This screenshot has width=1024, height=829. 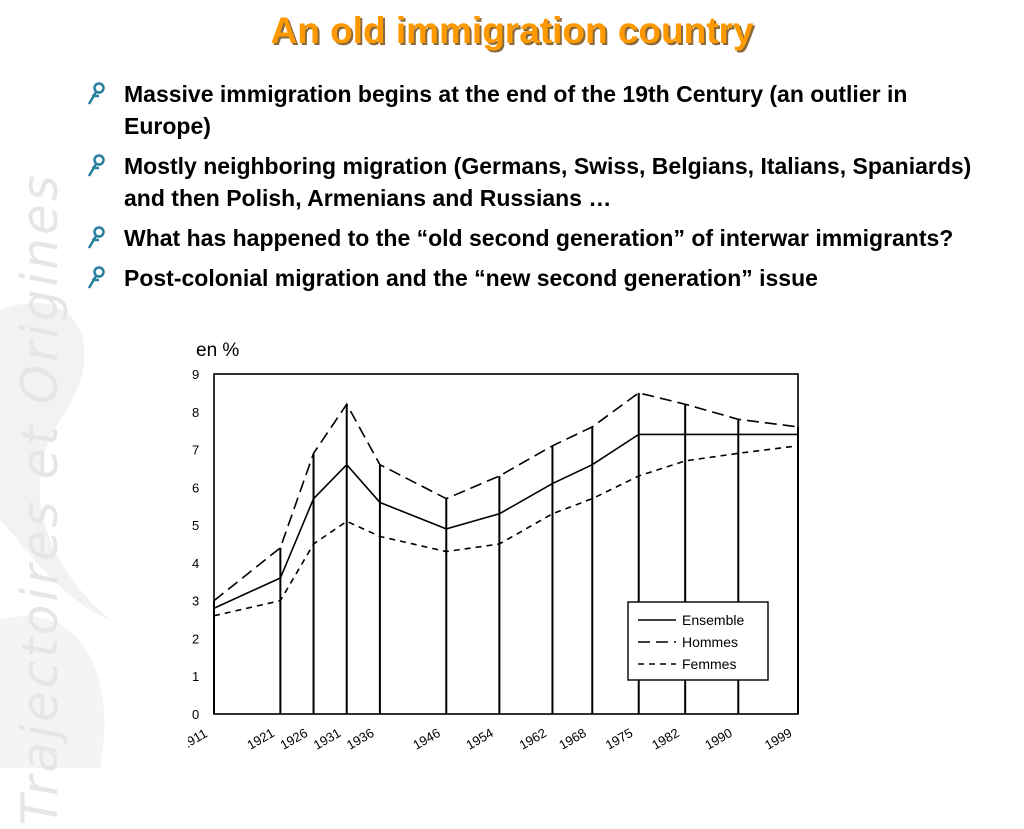 What do you see at coordinates (195, 676) in the screenshot?
I see `y-tick-label: 1` at bounding box center [195, 676].